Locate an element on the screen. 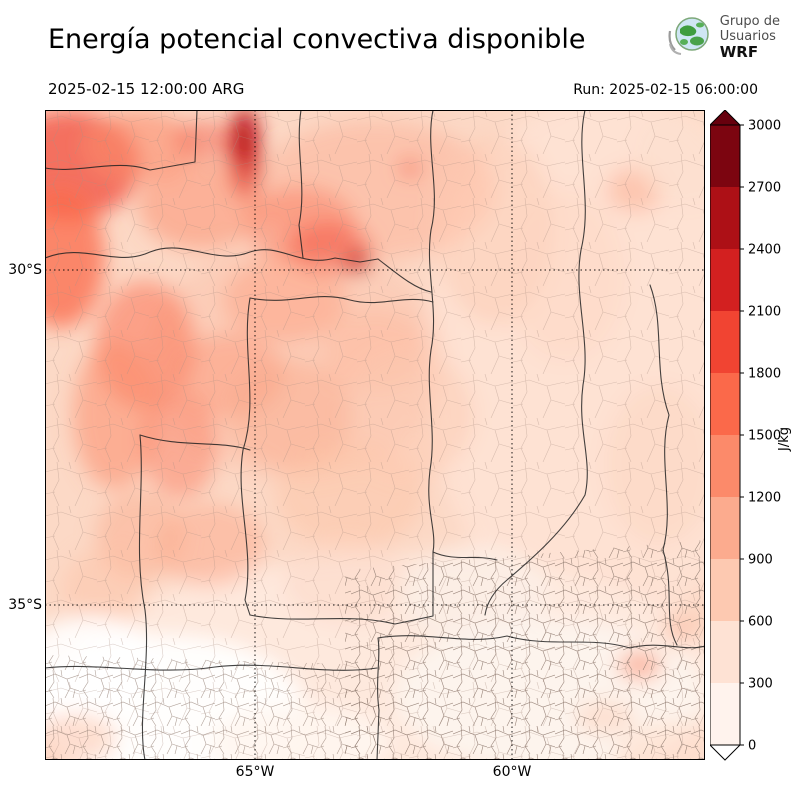  colorbar-tick-label: 300 is located at coordinates (760, 684).